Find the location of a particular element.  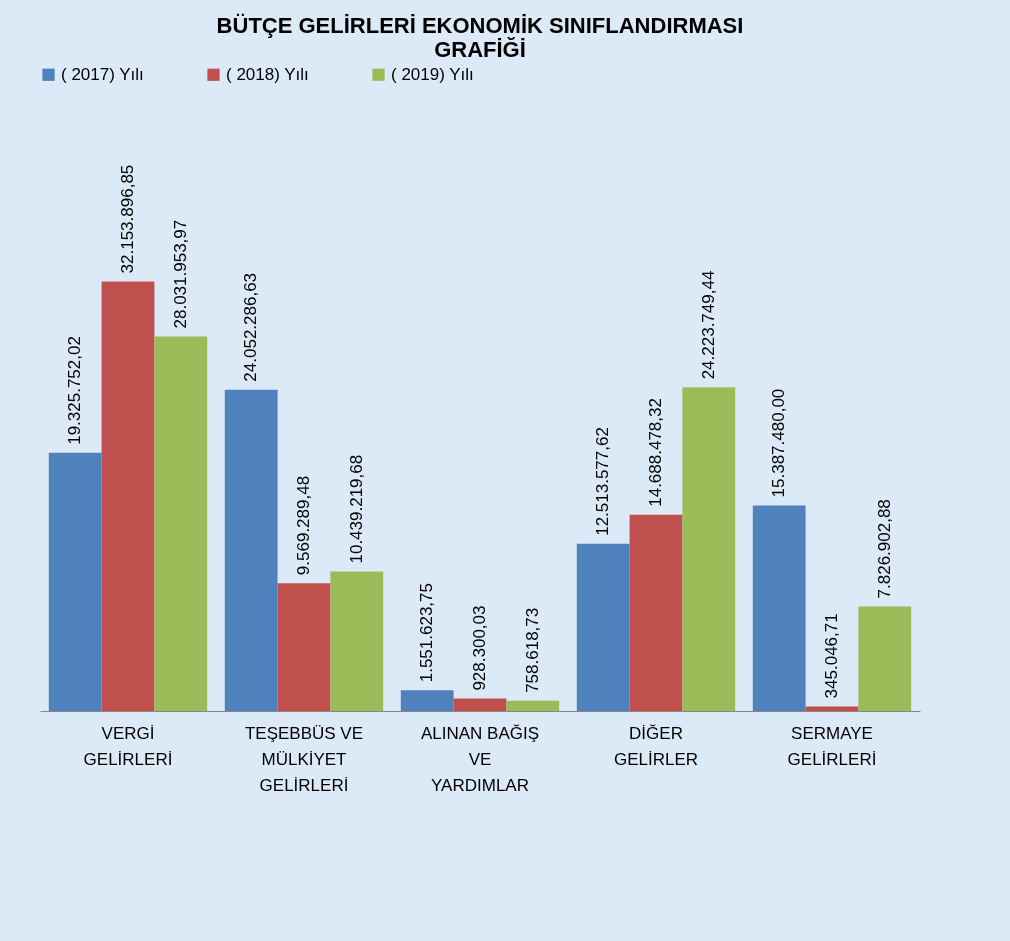

legend-label: ( 2018) Yılı is located at coordinates (267, 74).